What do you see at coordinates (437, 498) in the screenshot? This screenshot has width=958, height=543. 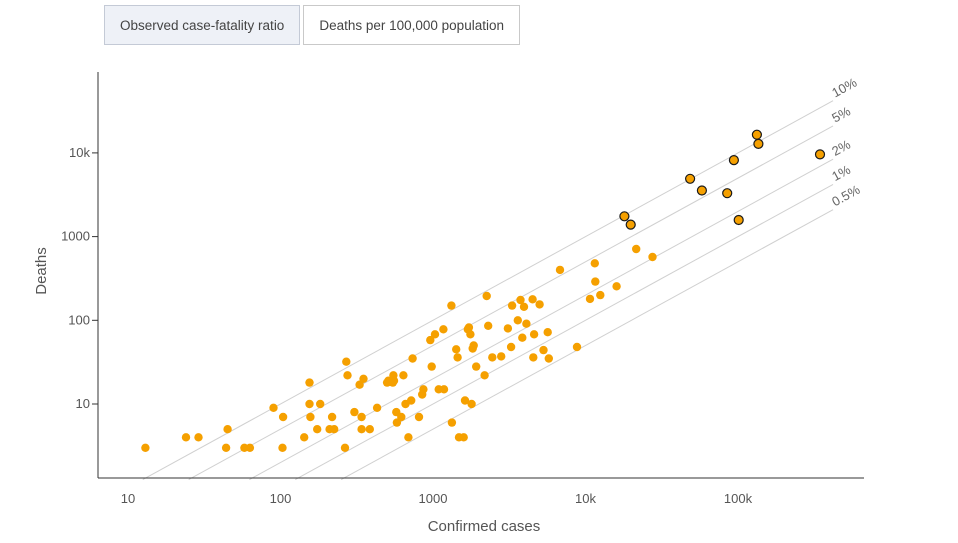 I see `x-axis-ticks: 10 100 1000 10k 100k` at bounding box center [437, 498].